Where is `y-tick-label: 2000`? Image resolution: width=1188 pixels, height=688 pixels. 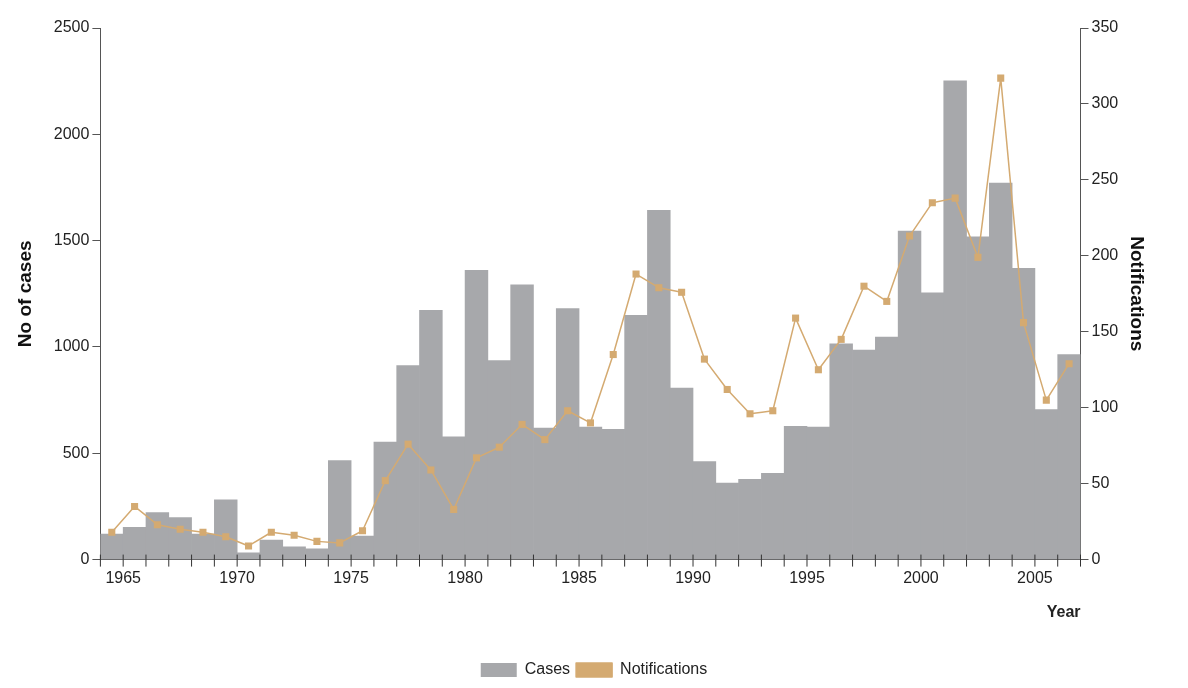
y-tick-label: 2000 is located at coordinates (71, 133).